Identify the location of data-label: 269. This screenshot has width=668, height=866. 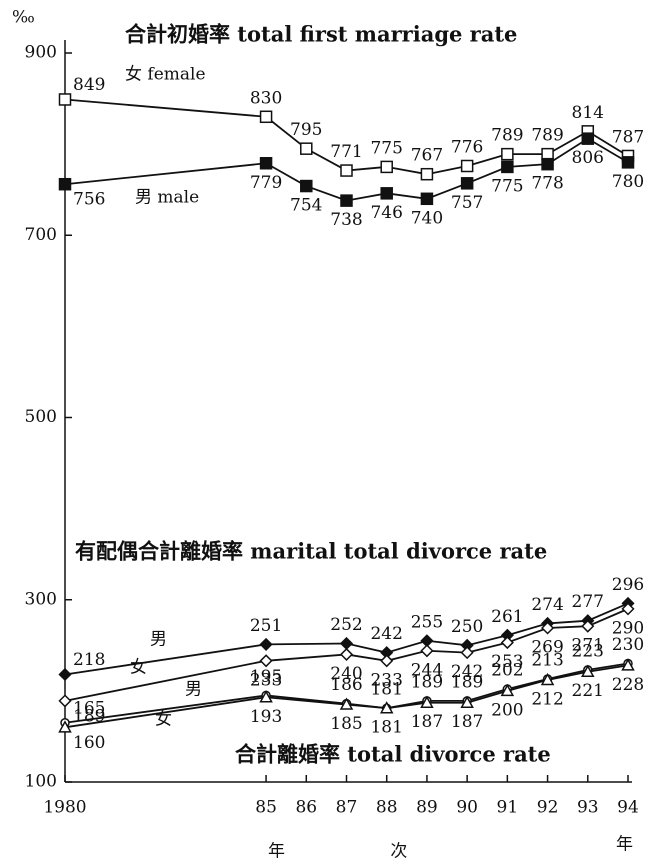
(547, 647).